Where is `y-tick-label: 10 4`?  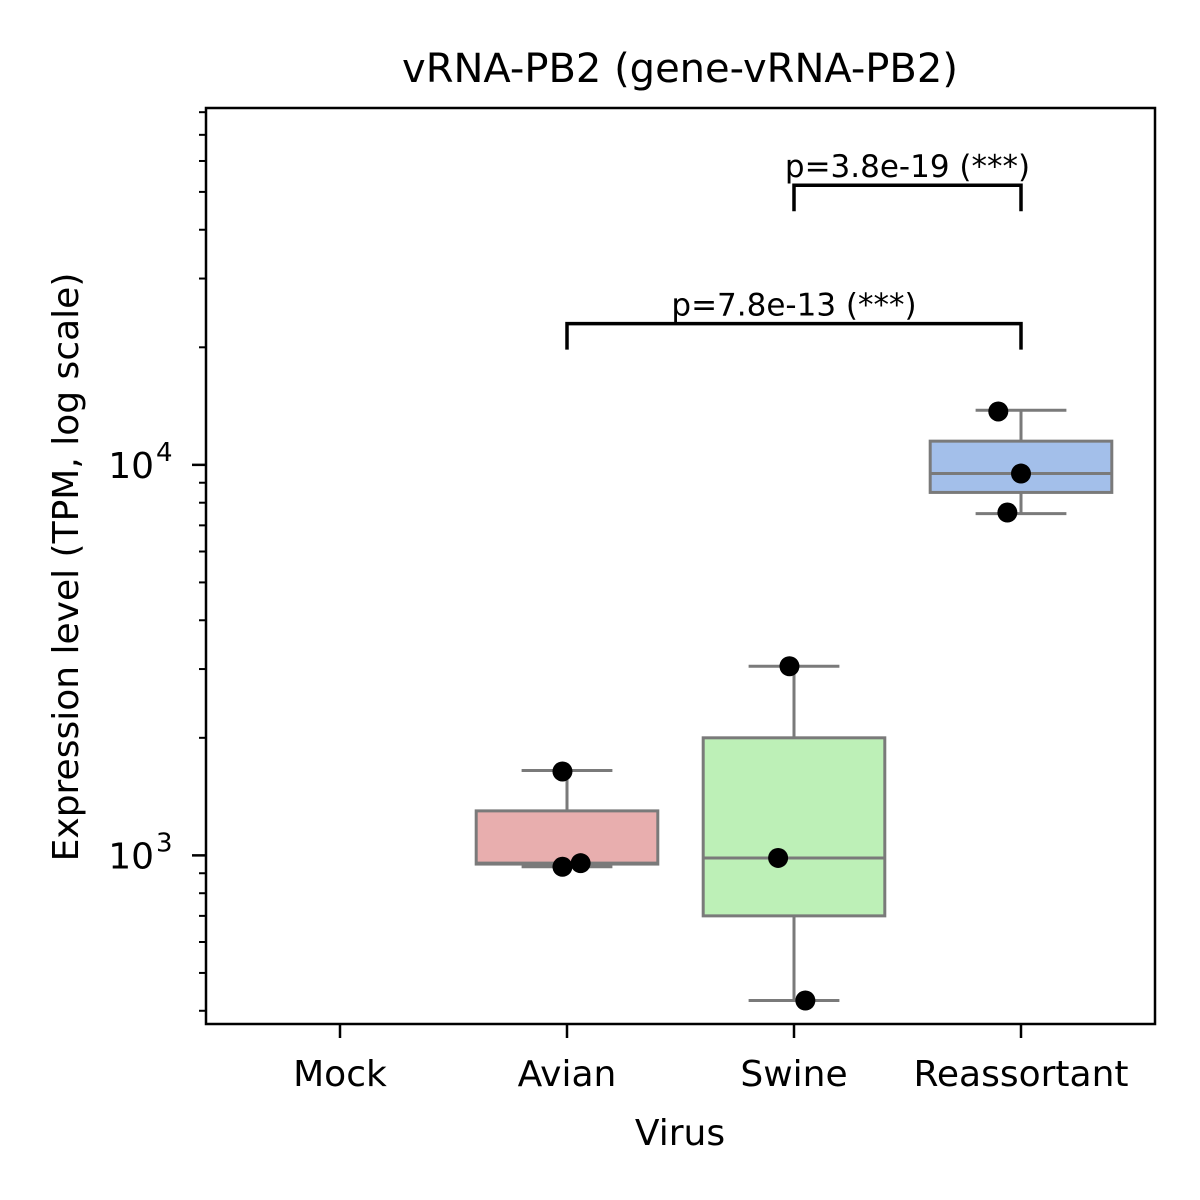
y-tick-label: 10 4 is located at coordinates (140, 462).